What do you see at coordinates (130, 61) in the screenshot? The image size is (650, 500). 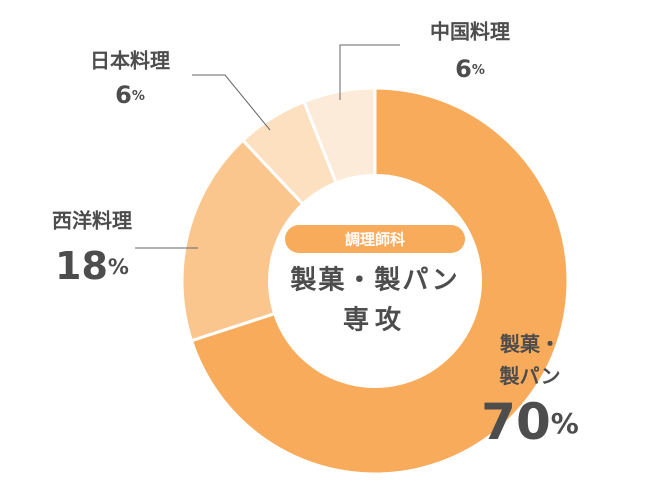 I see `category-label: 日本料理` at bounding box center [130, 61].